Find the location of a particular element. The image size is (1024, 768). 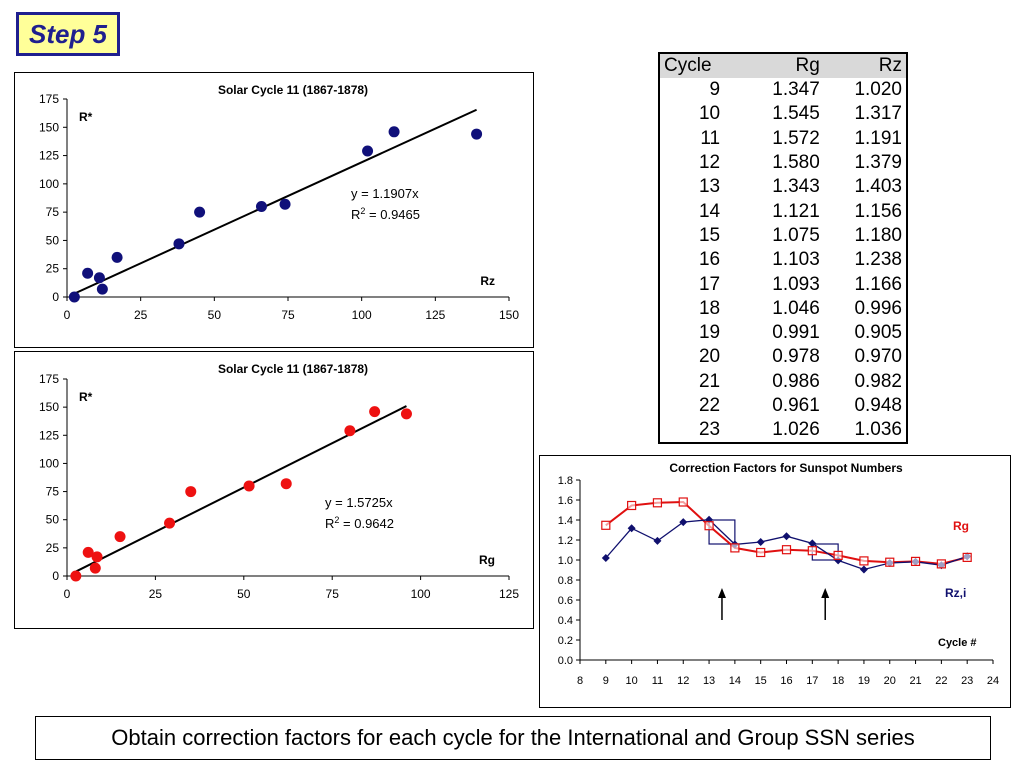

table-cell-rz: 0.948 is located at coordinates (878, 405).